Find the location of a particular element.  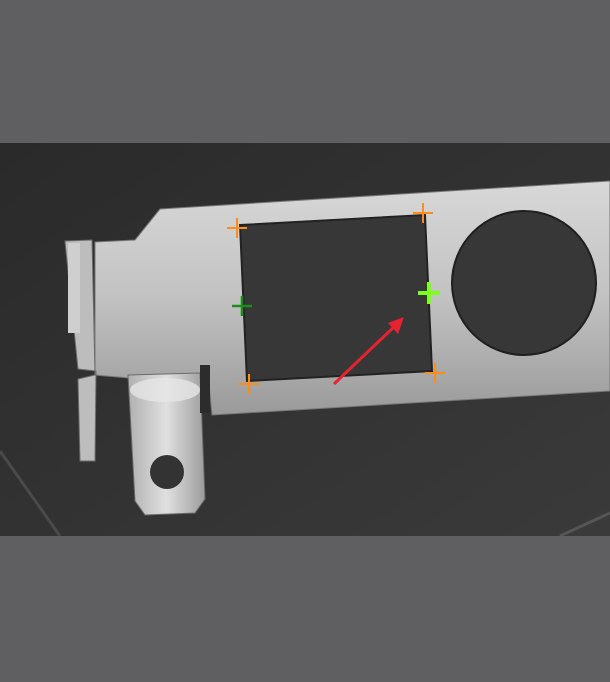

corner-marker-bottom-right is located at coordinates (435, 373).